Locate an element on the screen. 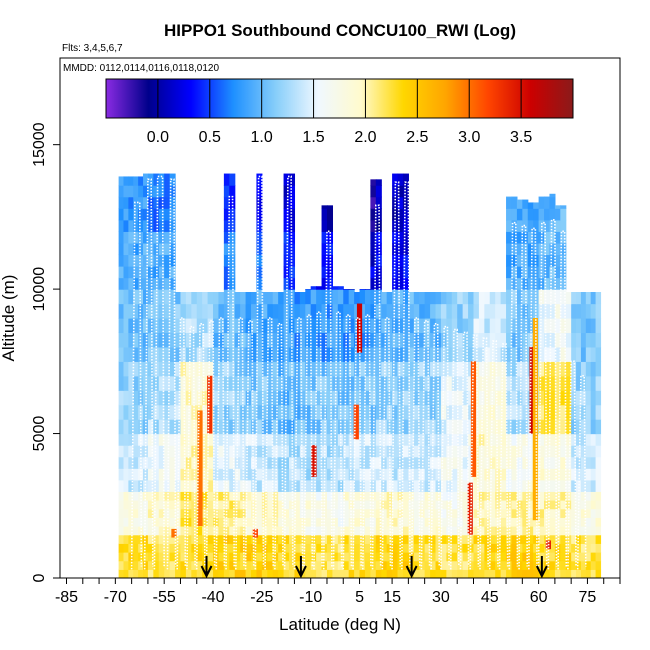 The image size is (650, 650). hotspot-cell is located at coordinates (174, 533).